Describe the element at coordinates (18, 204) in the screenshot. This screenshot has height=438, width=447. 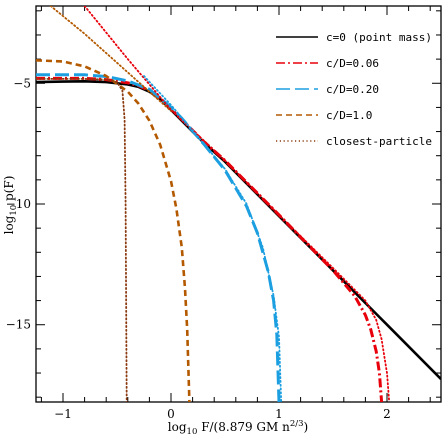
I see `y-tick-label: −10` at that location.